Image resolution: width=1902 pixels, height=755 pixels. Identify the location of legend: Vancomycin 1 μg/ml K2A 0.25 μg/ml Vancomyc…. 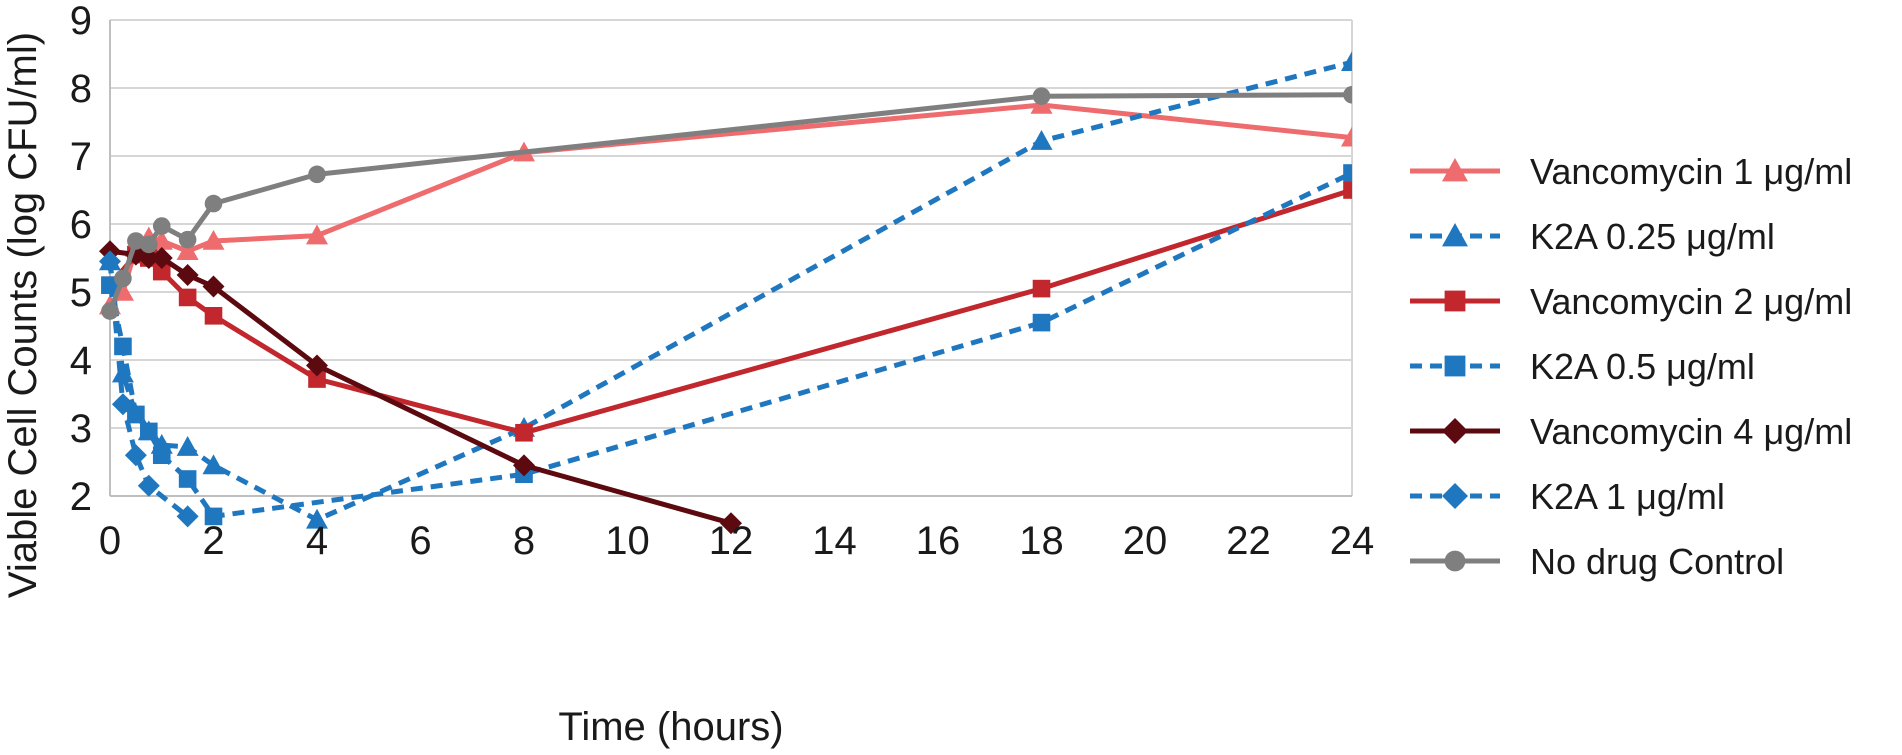
(1631, 366).